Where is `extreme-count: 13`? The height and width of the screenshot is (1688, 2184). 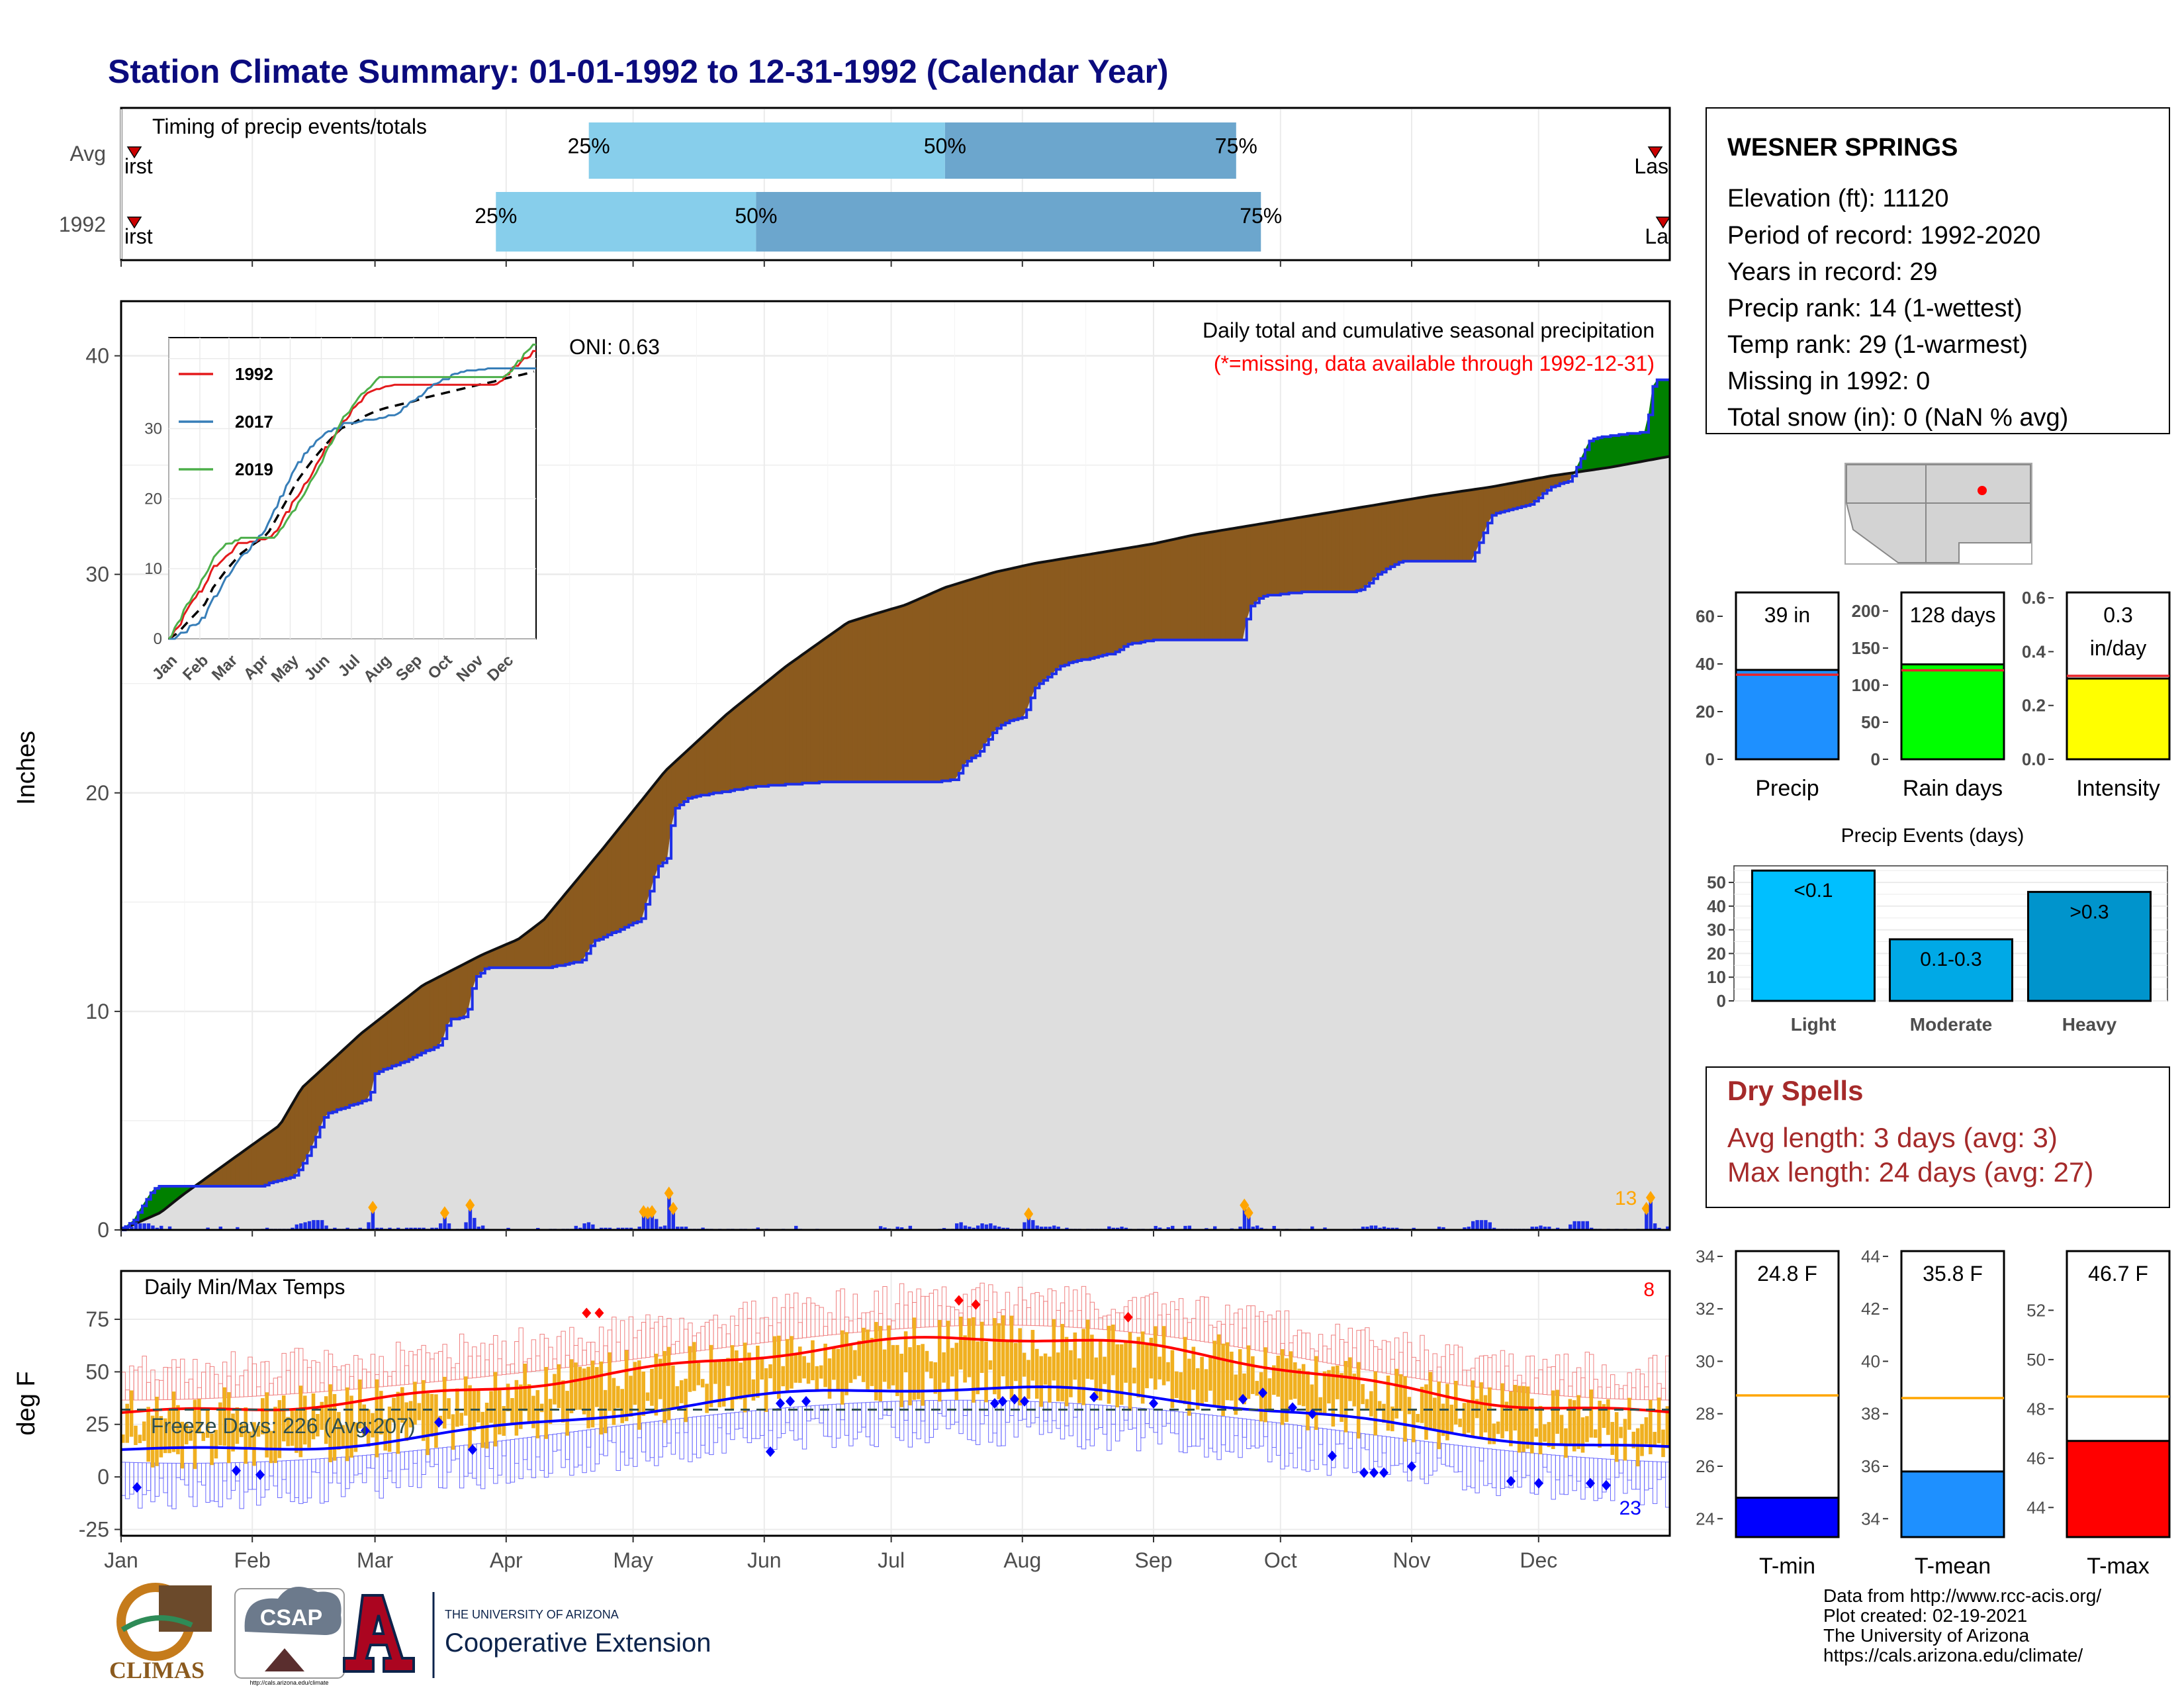
extreme-count: 13 is located at coordinates (1626, 1198).